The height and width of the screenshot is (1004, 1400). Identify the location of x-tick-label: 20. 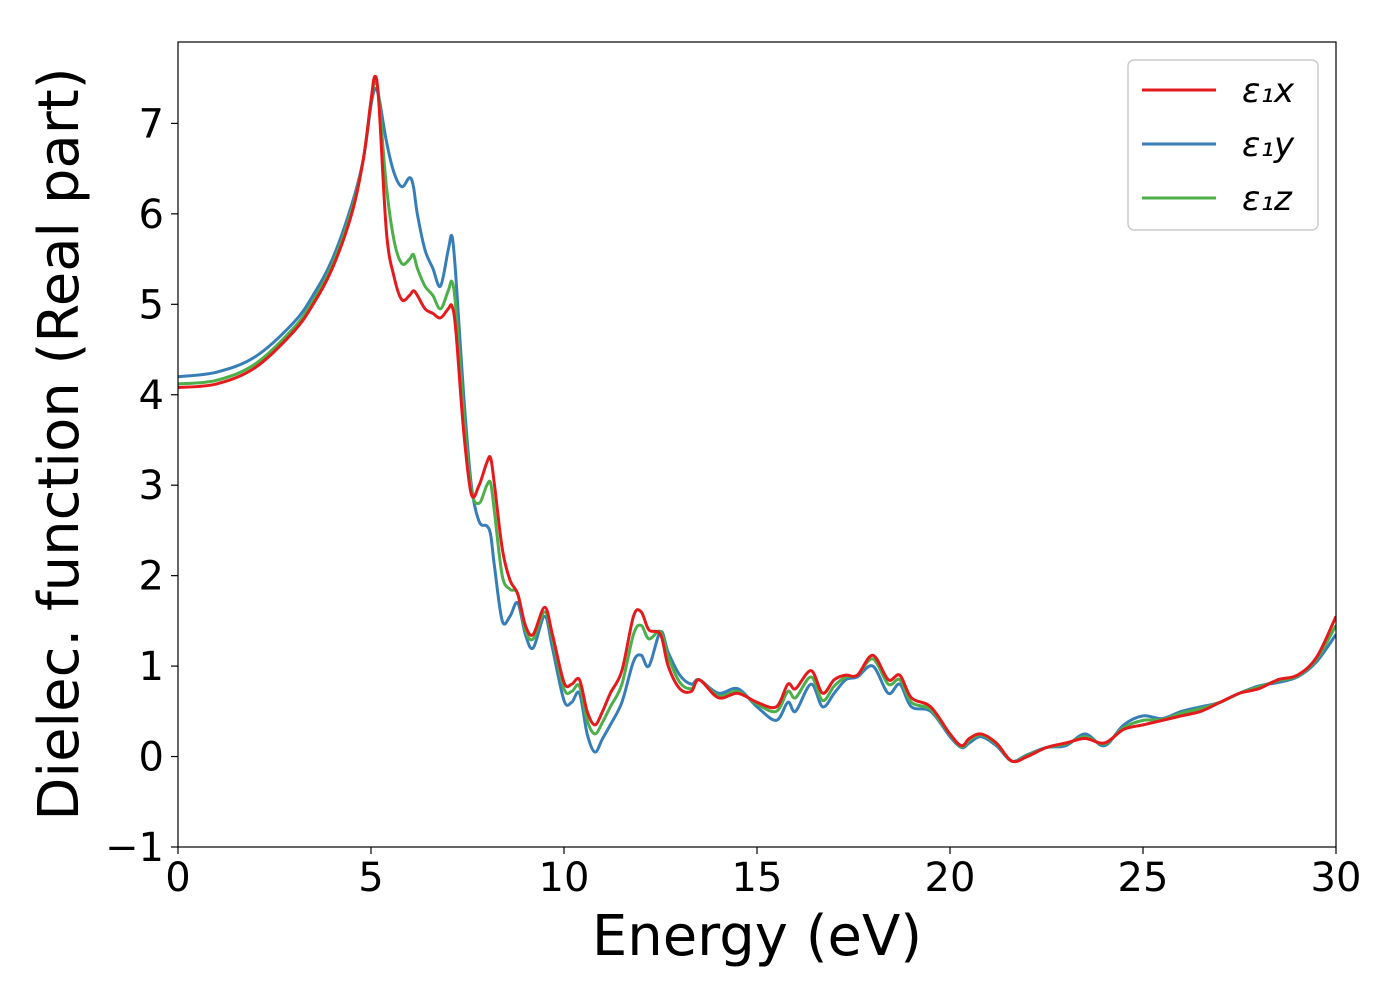
(950, 878).